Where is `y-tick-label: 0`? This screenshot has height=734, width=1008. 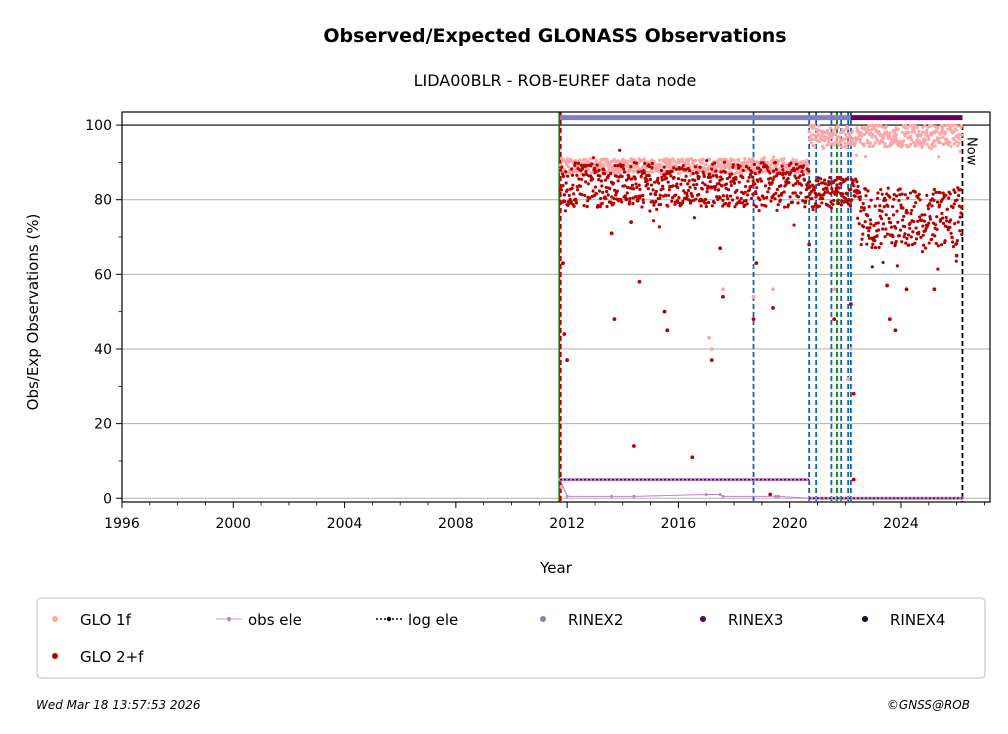
y-tick-label: 0 is located at coordinates (107, 499).